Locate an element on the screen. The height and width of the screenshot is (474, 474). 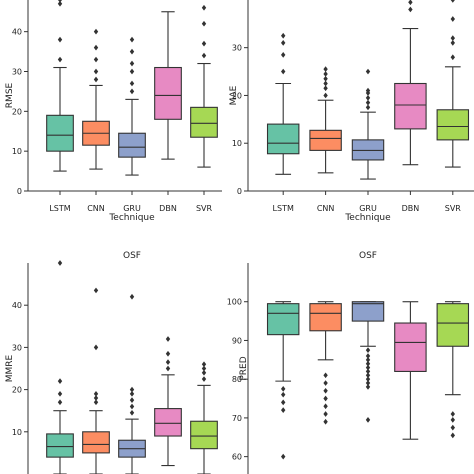
panel-title: OSF is located at coordinates (368, 256).